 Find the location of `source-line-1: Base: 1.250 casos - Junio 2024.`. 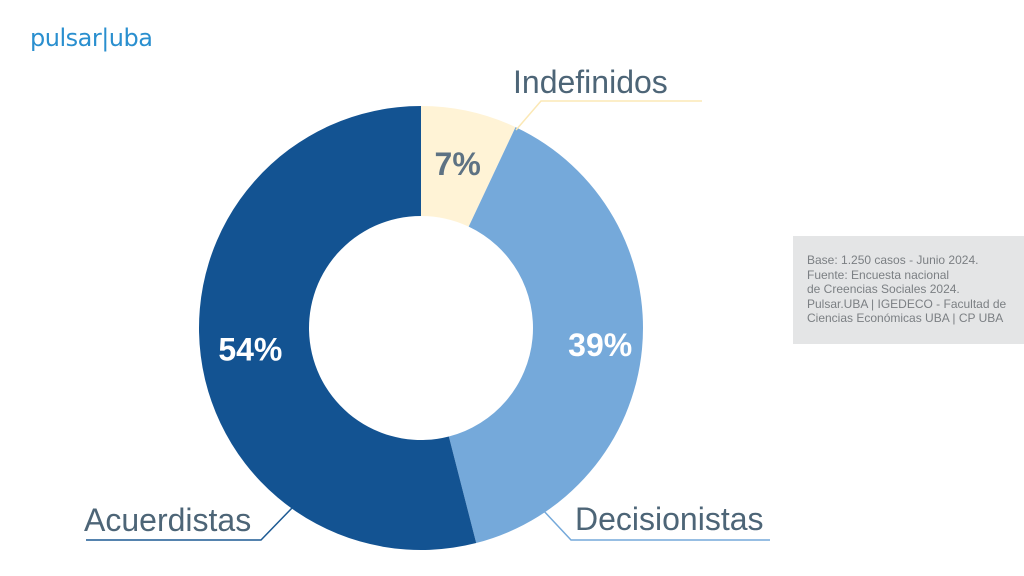

source-line-1: Base: 1.250 casos - Junio 2024. is located at coordinates (893, 260).